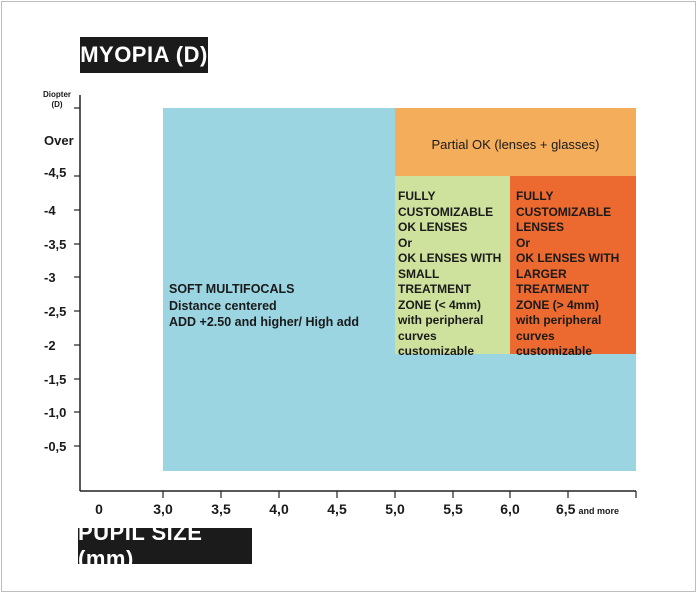 This screenshot has height=595, width=699. Describe the element at coordinates (165, 545) in the screenshot. I see `x-axis-title: PUPIL SIZE (mm)` at that location.